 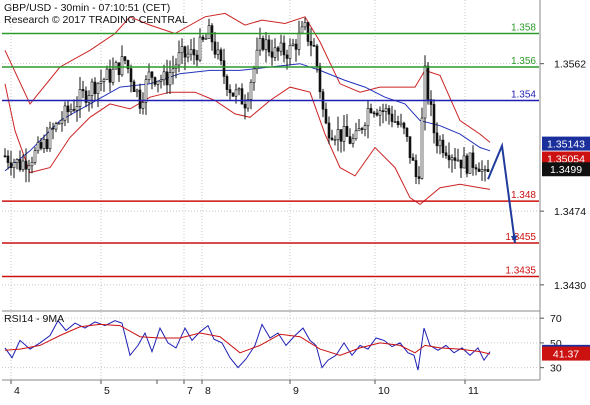 I want to click on projection-arrow-head, so click(x=514, y=239).